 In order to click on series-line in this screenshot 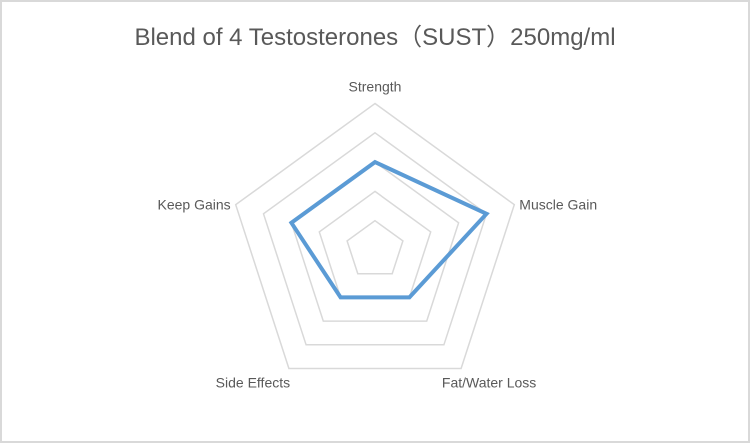, I will do `click(389, 229)`.